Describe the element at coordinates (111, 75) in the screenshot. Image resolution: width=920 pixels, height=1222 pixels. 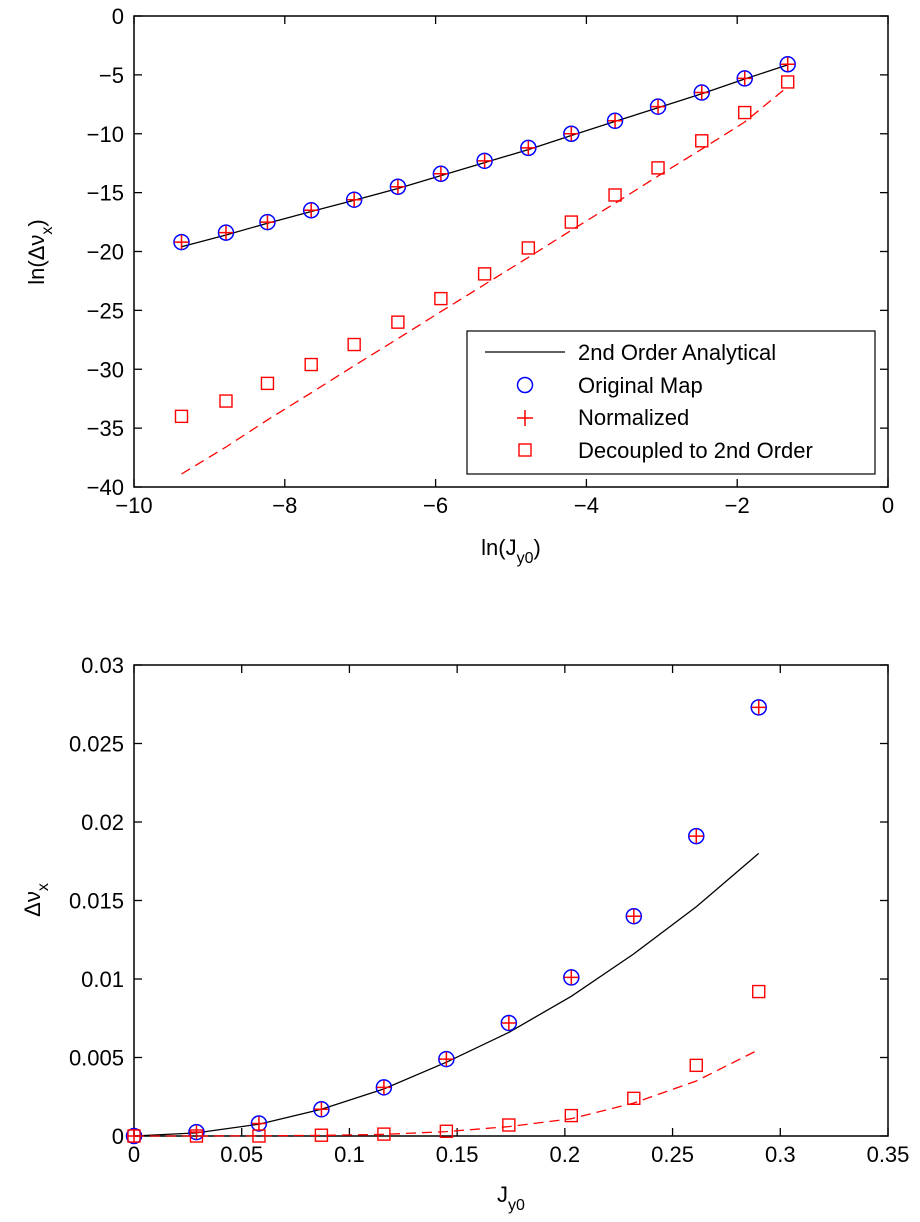
I see `y-tick-label: −5` at that location.